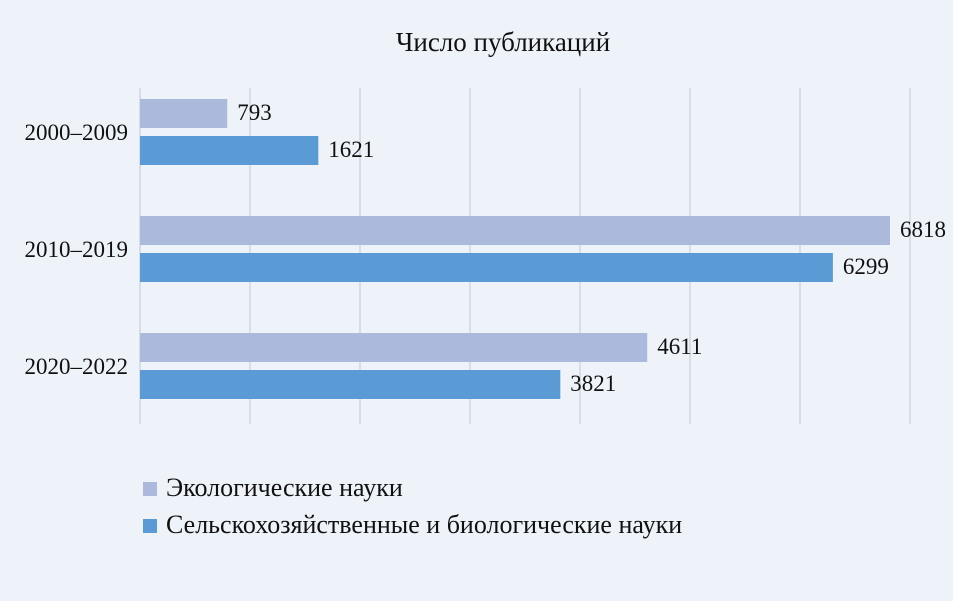  I want to click on data-label: 793, so click(254, 112).